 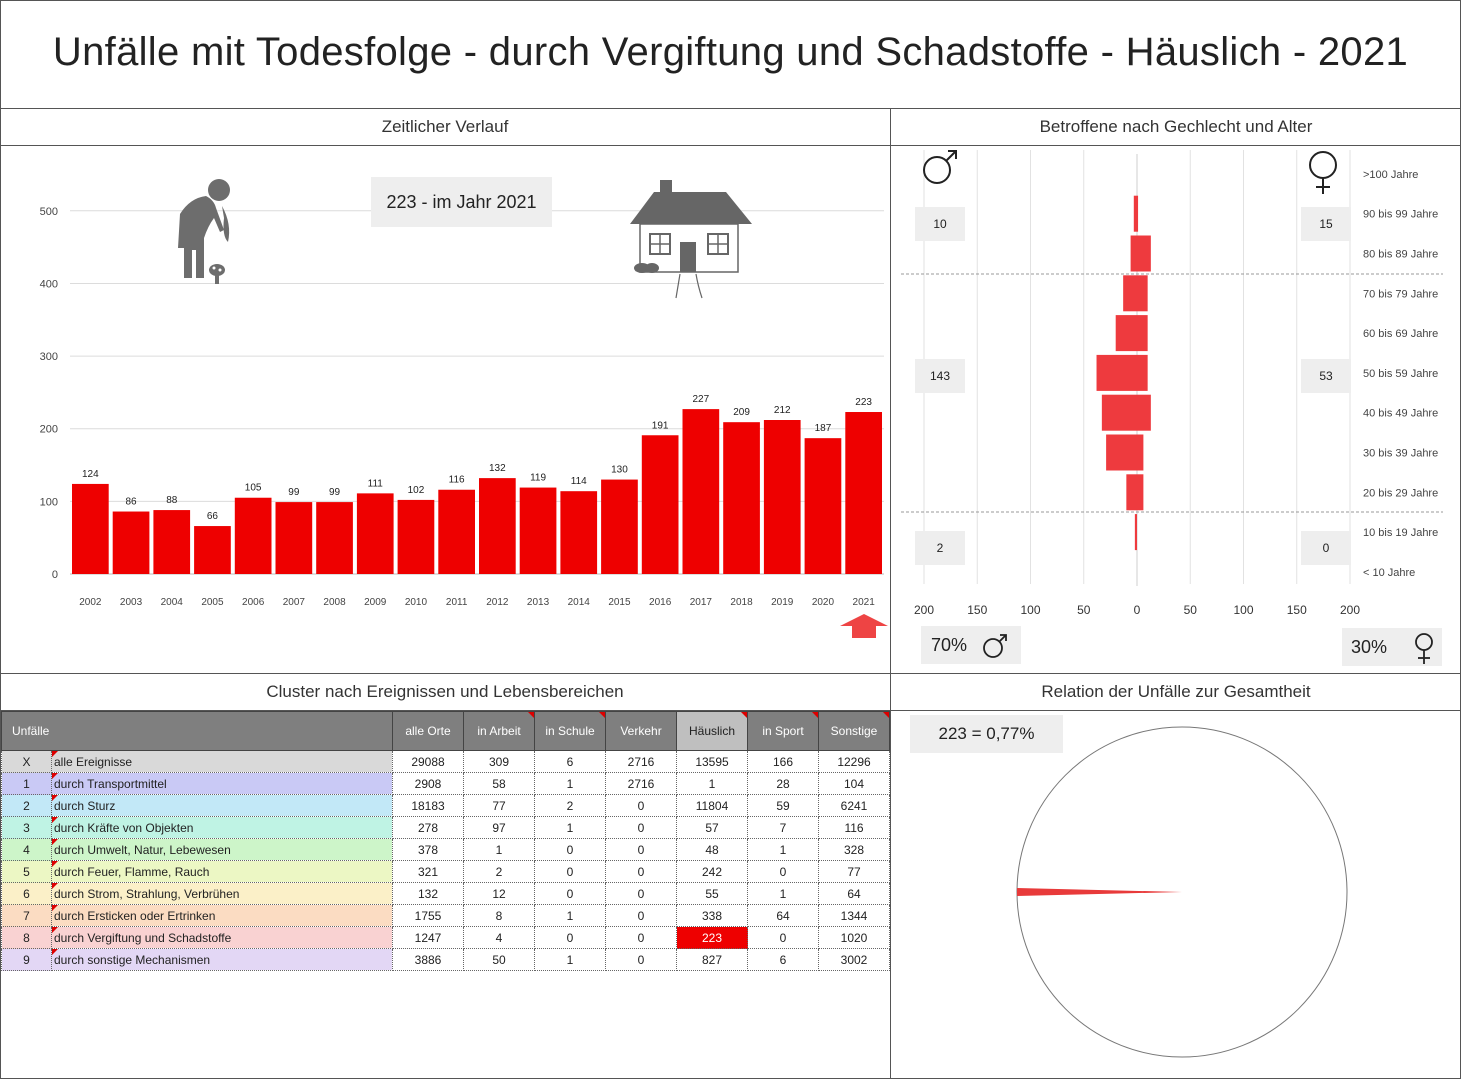 What do you see at coordinates (660, 425) in the screenshot?
I see `bar-value-label: 191` at bounding box center [660, 425].